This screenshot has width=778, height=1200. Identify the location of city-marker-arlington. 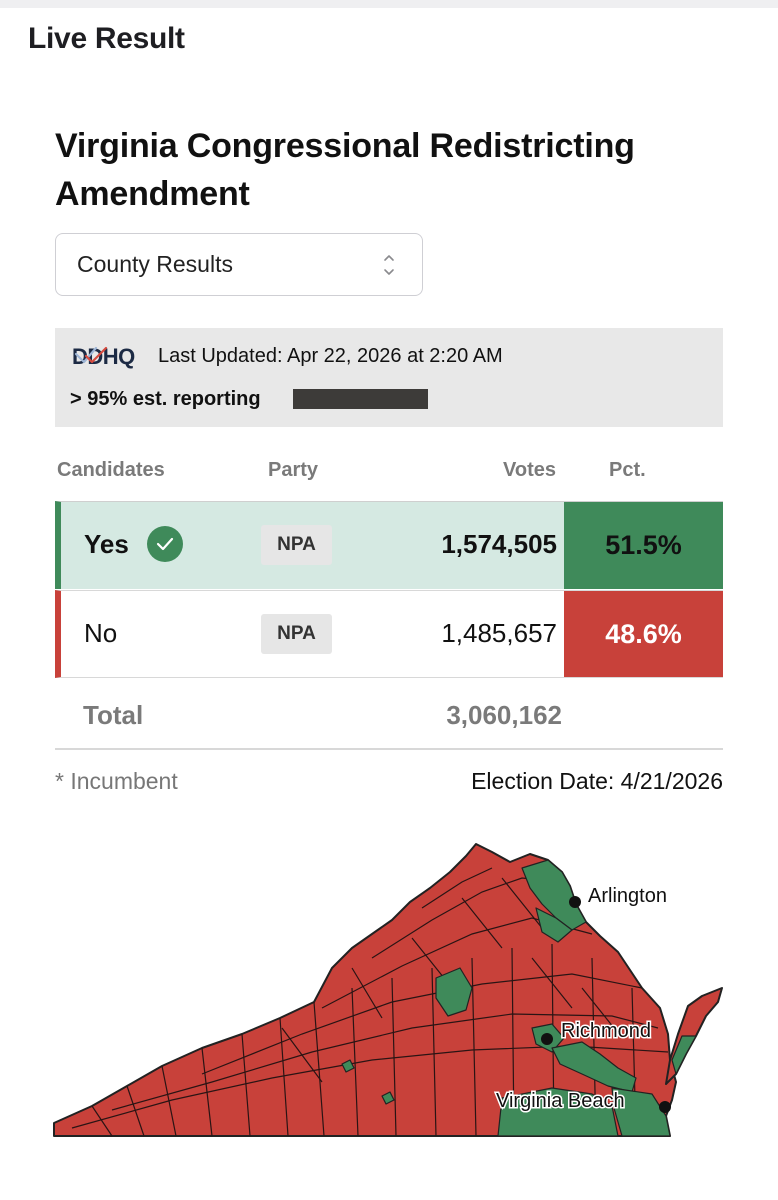
(575, 902).